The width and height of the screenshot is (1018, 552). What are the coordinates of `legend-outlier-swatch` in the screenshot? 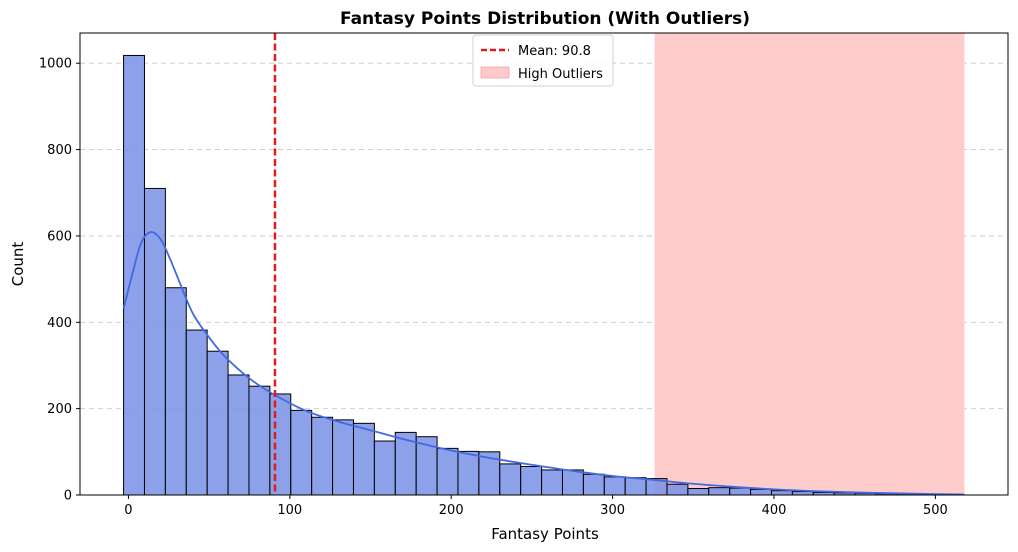 It's located at (495, 72).